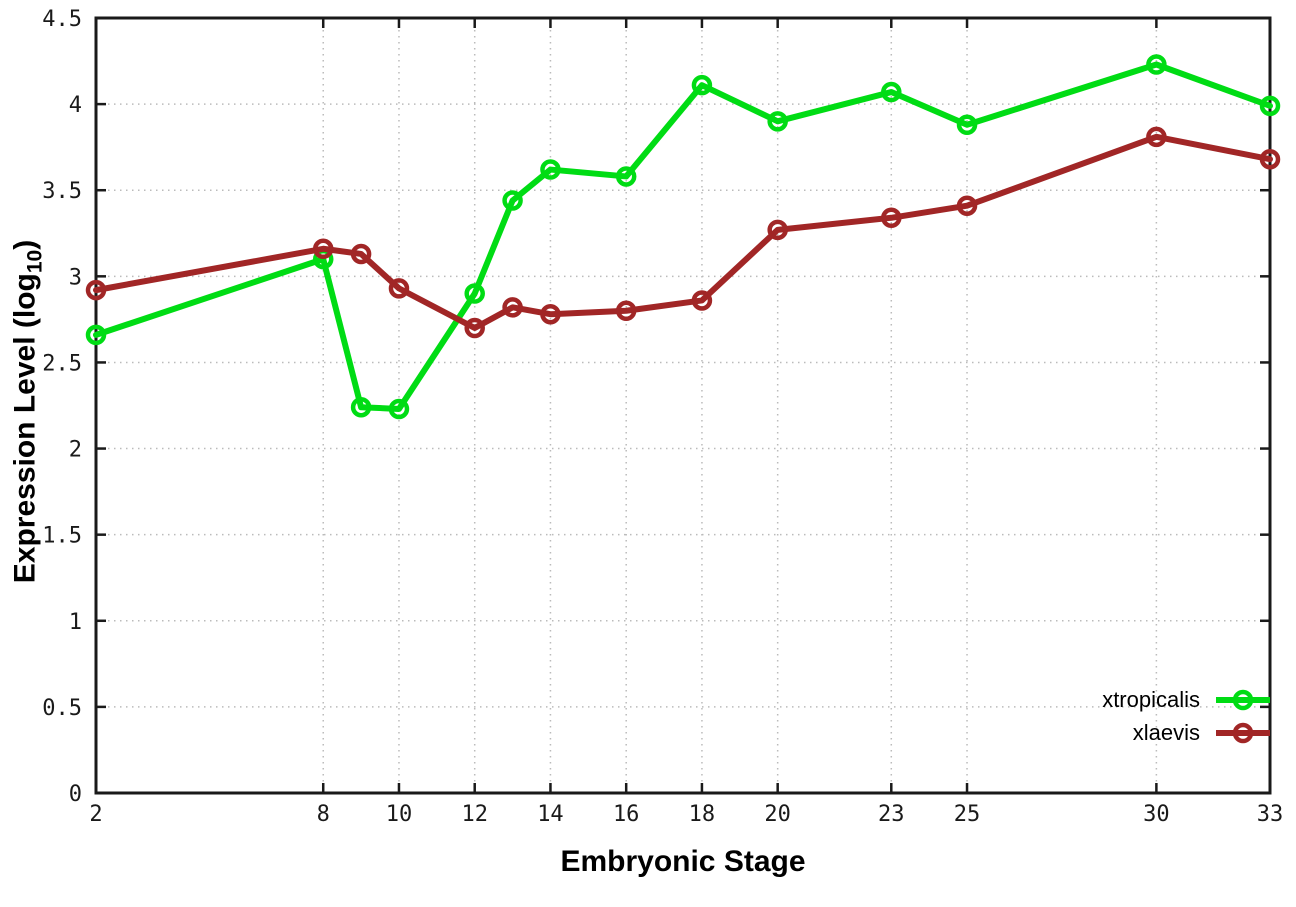 Image resolution: width=1296 pixels, height=907 pixels. What do you see at coordinates (550, 814) in the screenshot?
I see `svg-text: 14` at bounding box center [550, 814].